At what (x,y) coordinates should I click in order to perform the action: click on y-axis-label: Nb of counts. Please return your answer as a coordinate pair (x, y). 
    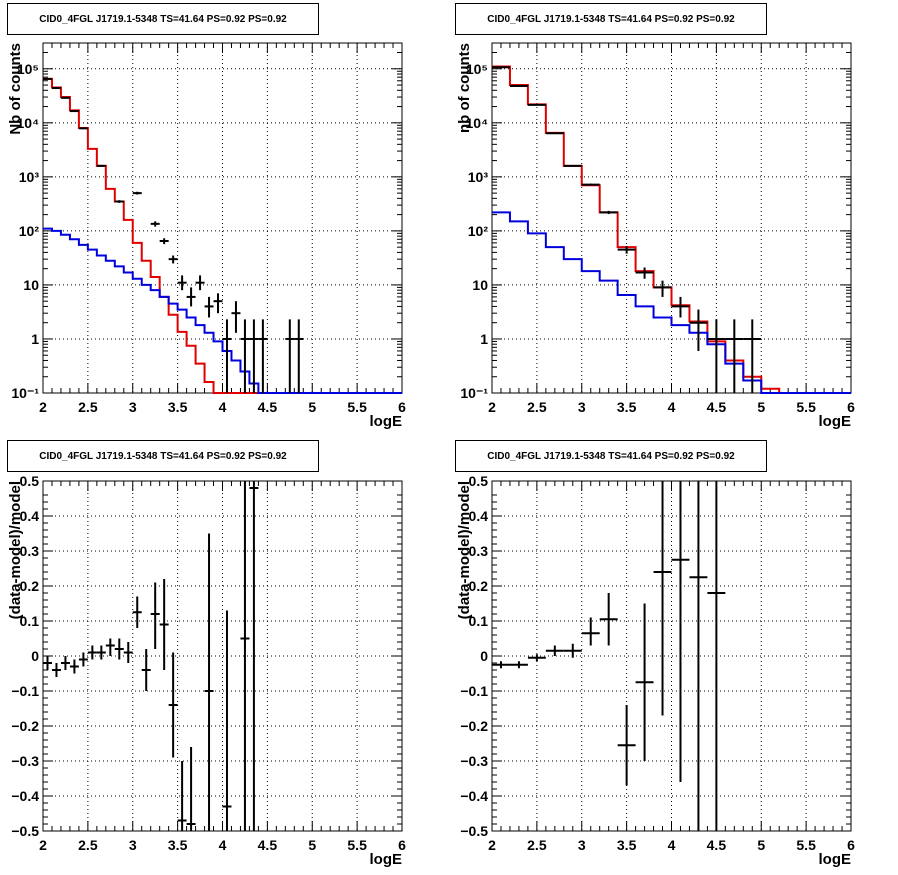
    Looking at the image, I should click on (15, 89).